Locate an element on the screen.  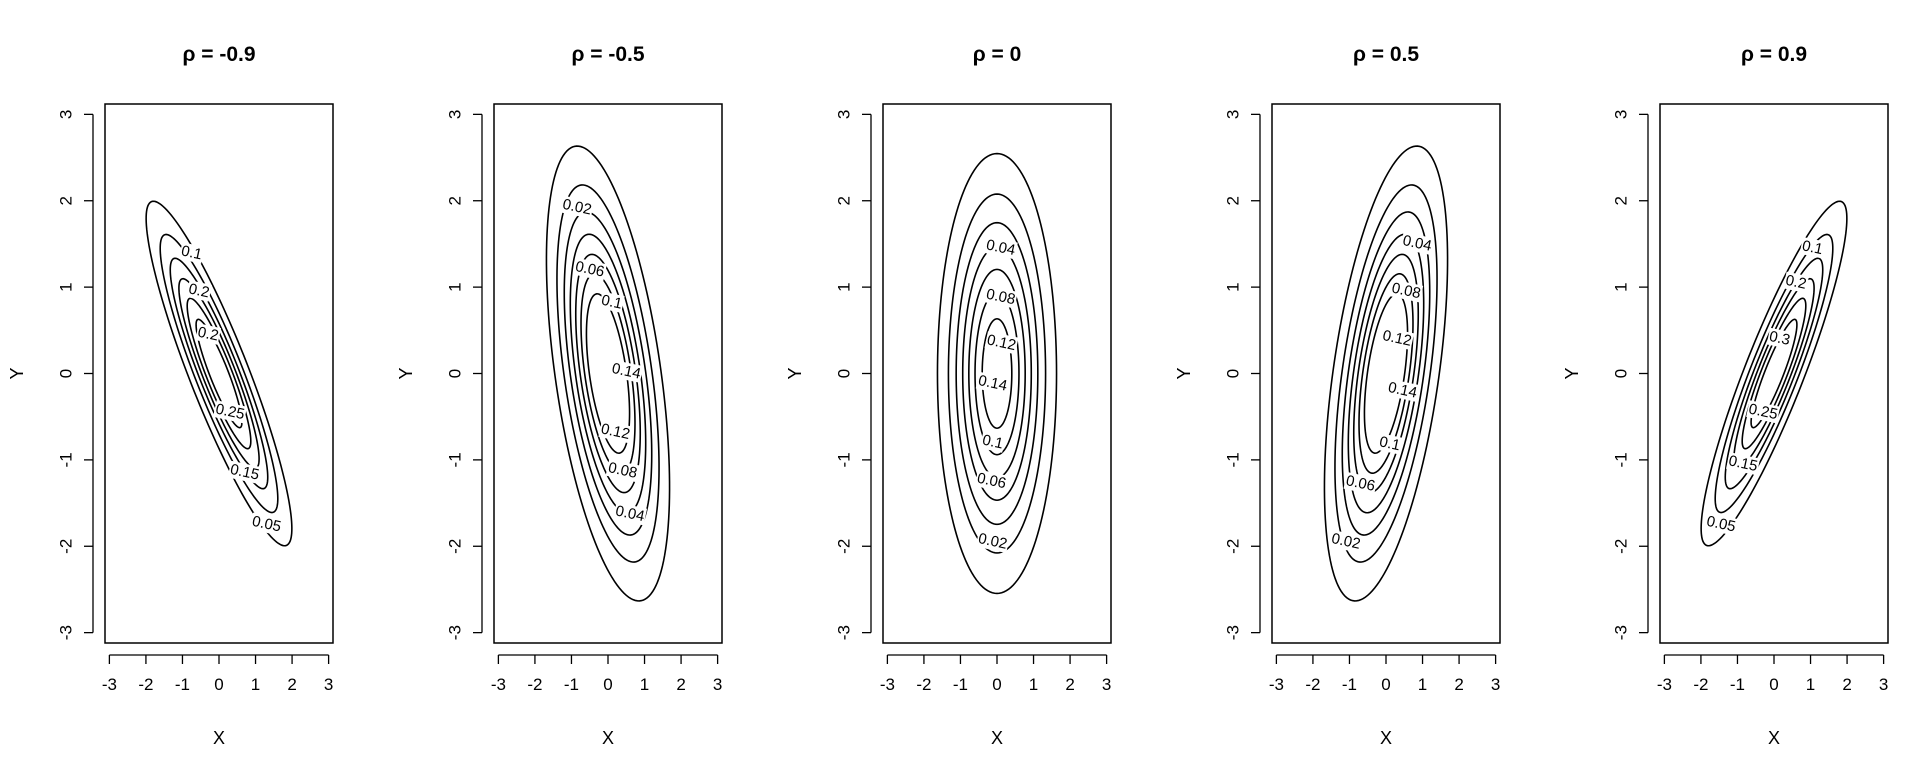
contour-level-label: 0.15 is located at coordinates (245, 472).